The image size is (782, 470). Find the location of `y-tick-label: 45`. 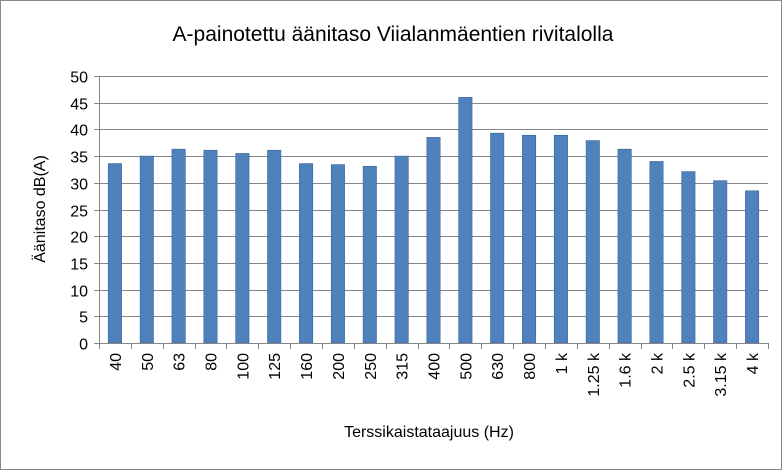

y-tick-label: 45 is located at coordinates (79, 105).